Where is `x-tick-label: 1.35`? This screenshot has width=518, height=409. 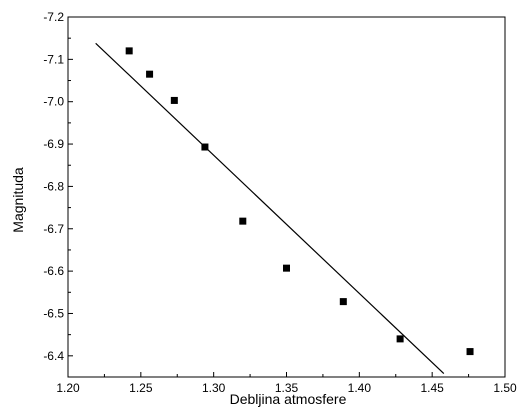 x-tick-label: 1.35 is located at coordinates (287, 388).